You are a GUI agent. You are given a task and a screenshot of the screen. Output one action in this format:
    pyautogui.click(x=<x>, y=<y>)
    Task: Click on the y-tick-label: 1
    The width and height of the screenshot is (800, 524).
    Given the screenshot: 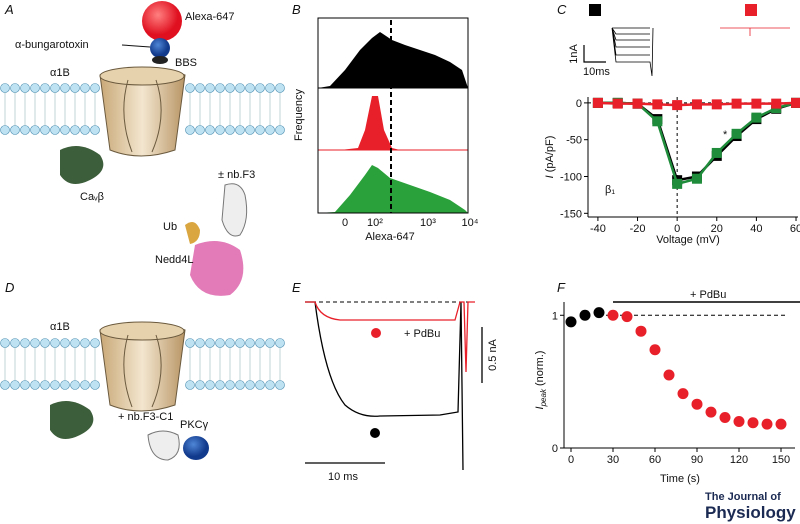 What is the action you would take?
    pyautogui.click(x=555, y=316)
    